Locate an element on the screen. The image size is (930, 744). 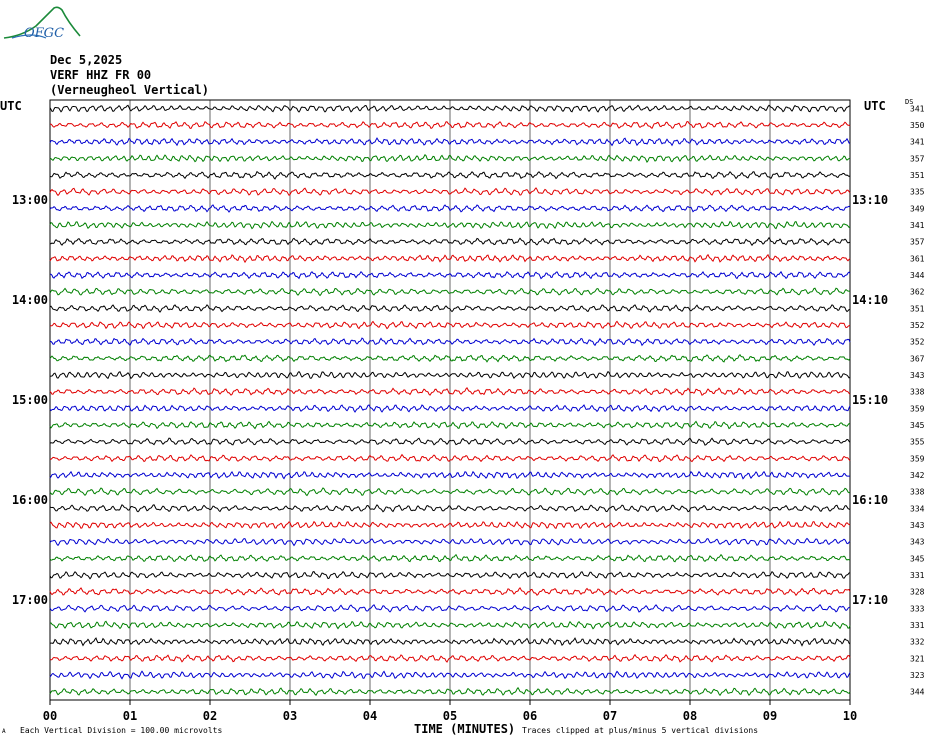
corner-mark: A is located at coordinates (4, 731).